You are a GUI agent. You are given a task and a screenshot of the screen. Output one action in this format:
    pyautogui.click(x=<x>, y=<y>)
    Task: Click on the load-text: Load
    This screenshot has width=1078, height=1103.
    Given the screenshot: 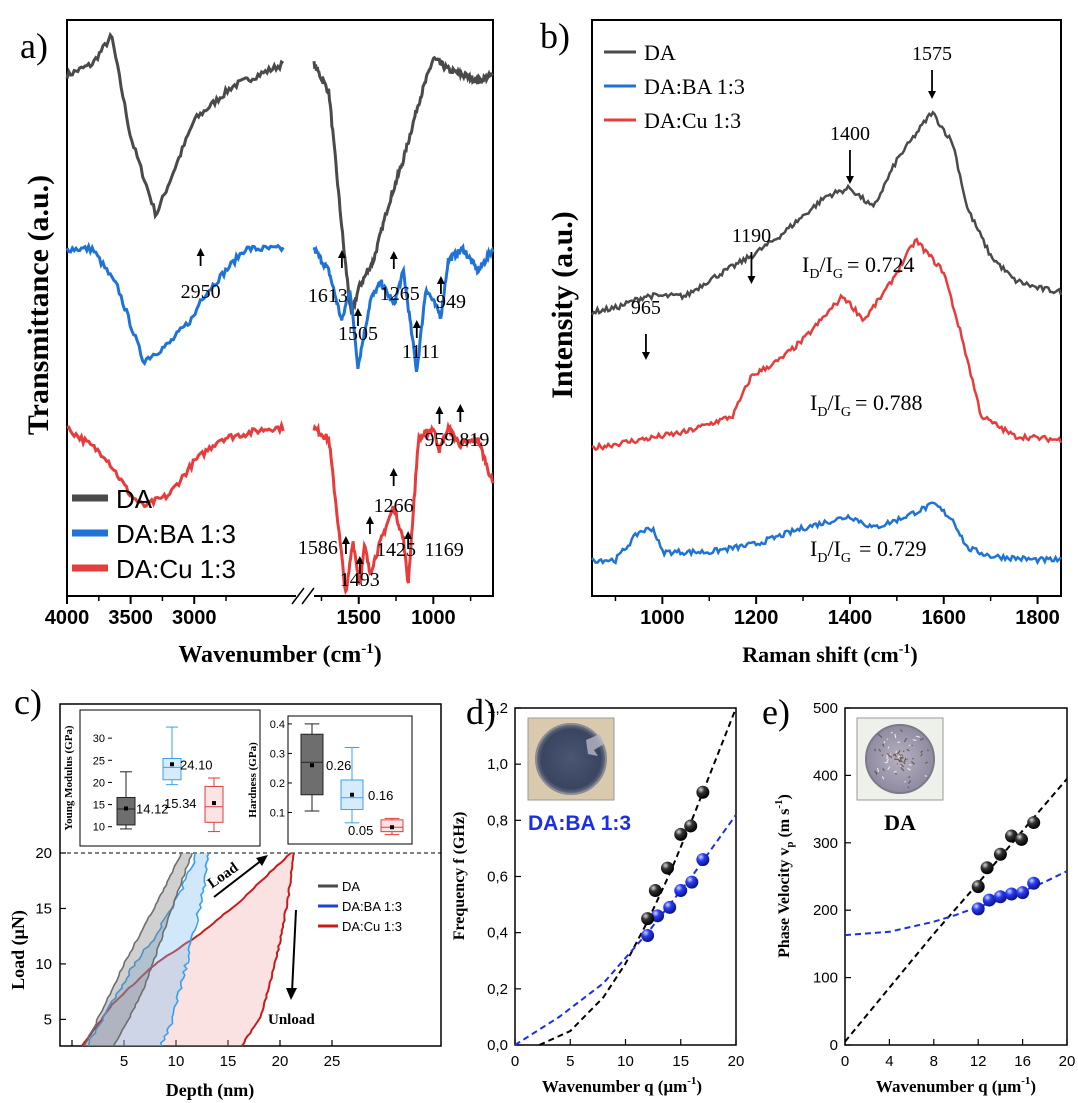 What is the action you would take?
    pyautogui.click(x=223, y=875)
    